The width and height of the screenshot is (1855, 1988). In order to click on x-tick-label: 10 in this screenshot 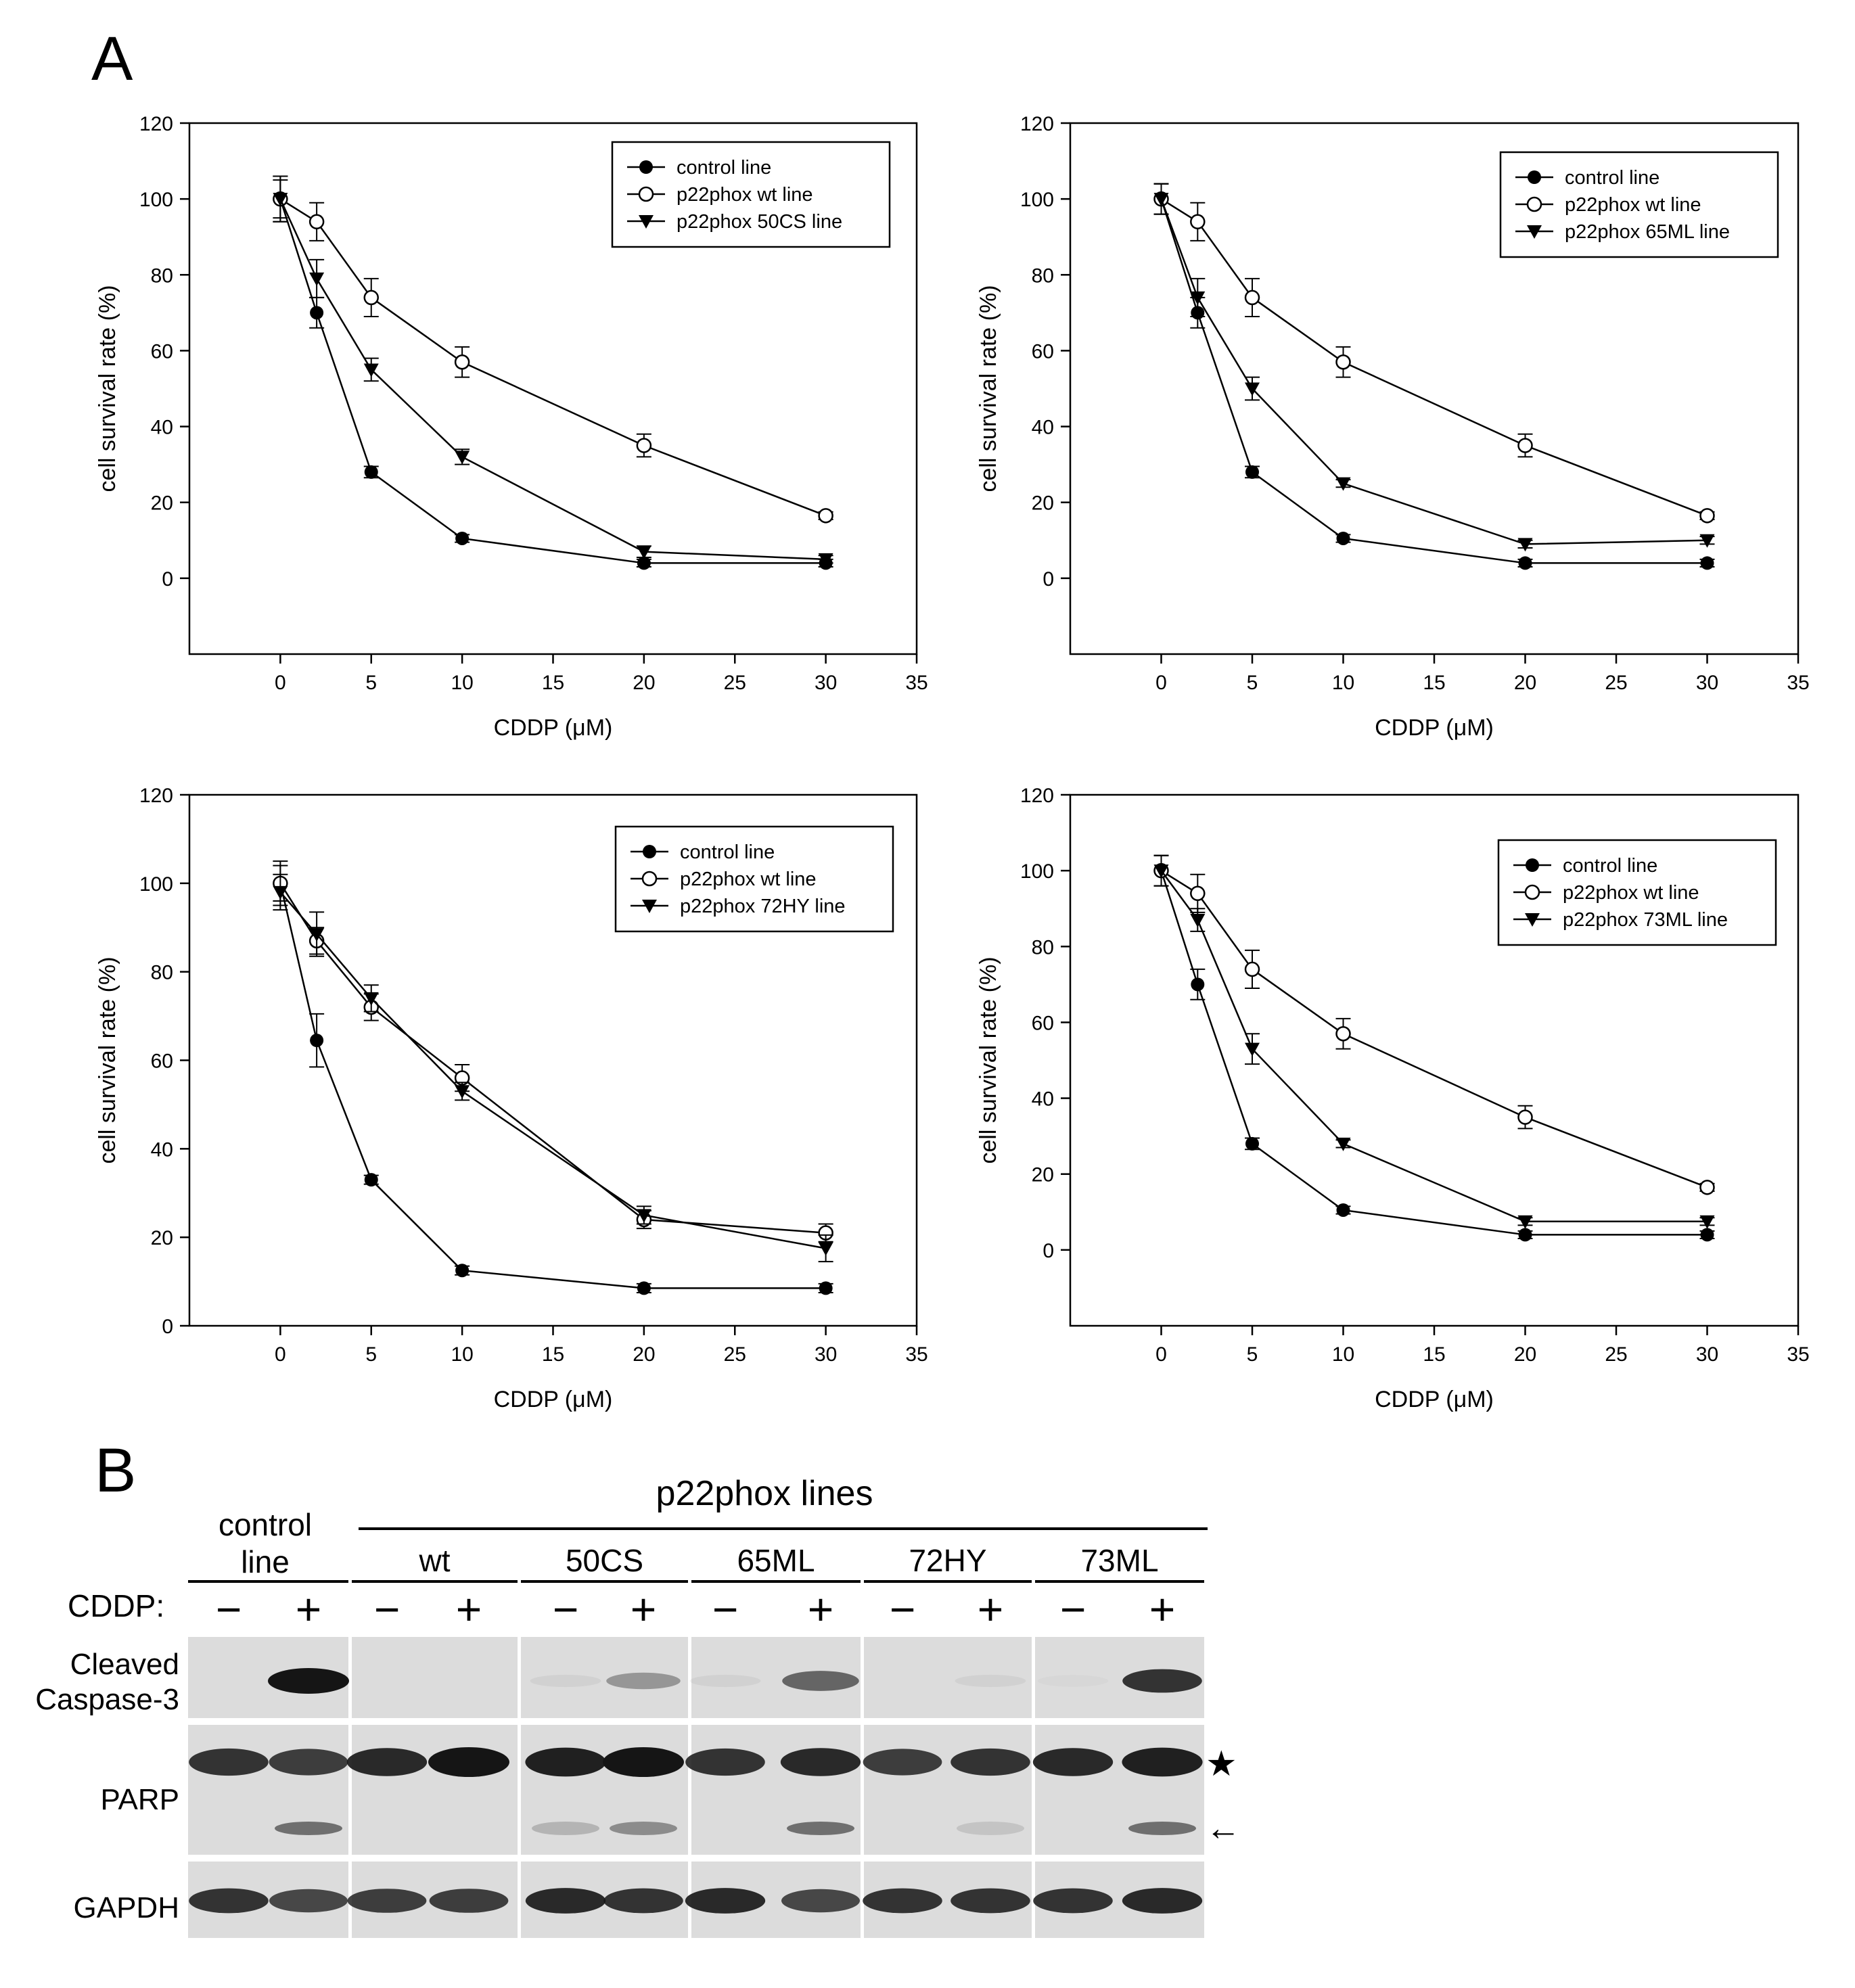, I will do `click(462, 1354)`.